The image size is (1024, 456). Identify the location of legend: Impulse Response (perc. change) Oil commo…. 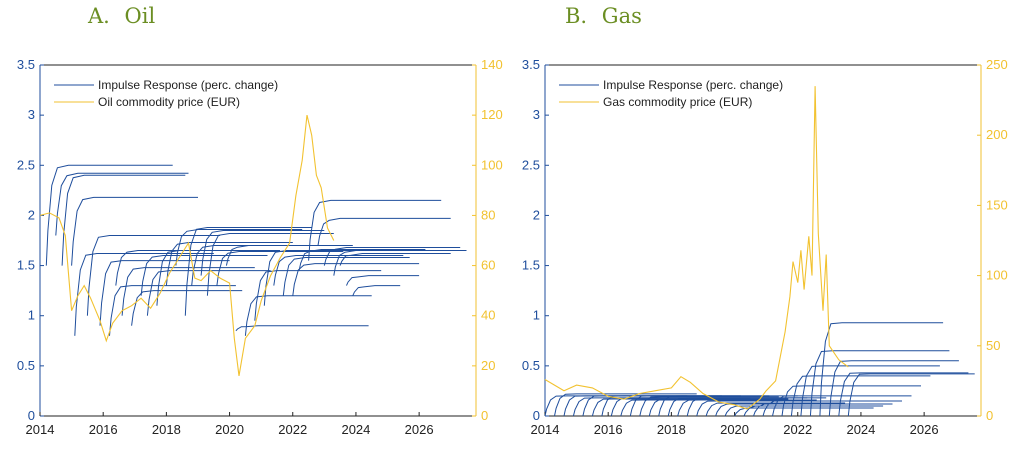
(166, 93).